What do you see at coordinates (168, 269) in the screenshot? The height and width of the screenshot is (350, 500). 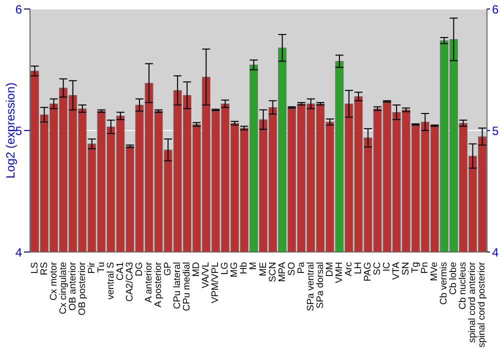 I see `x-tick-label: GP` at bounding box center [168, 269].